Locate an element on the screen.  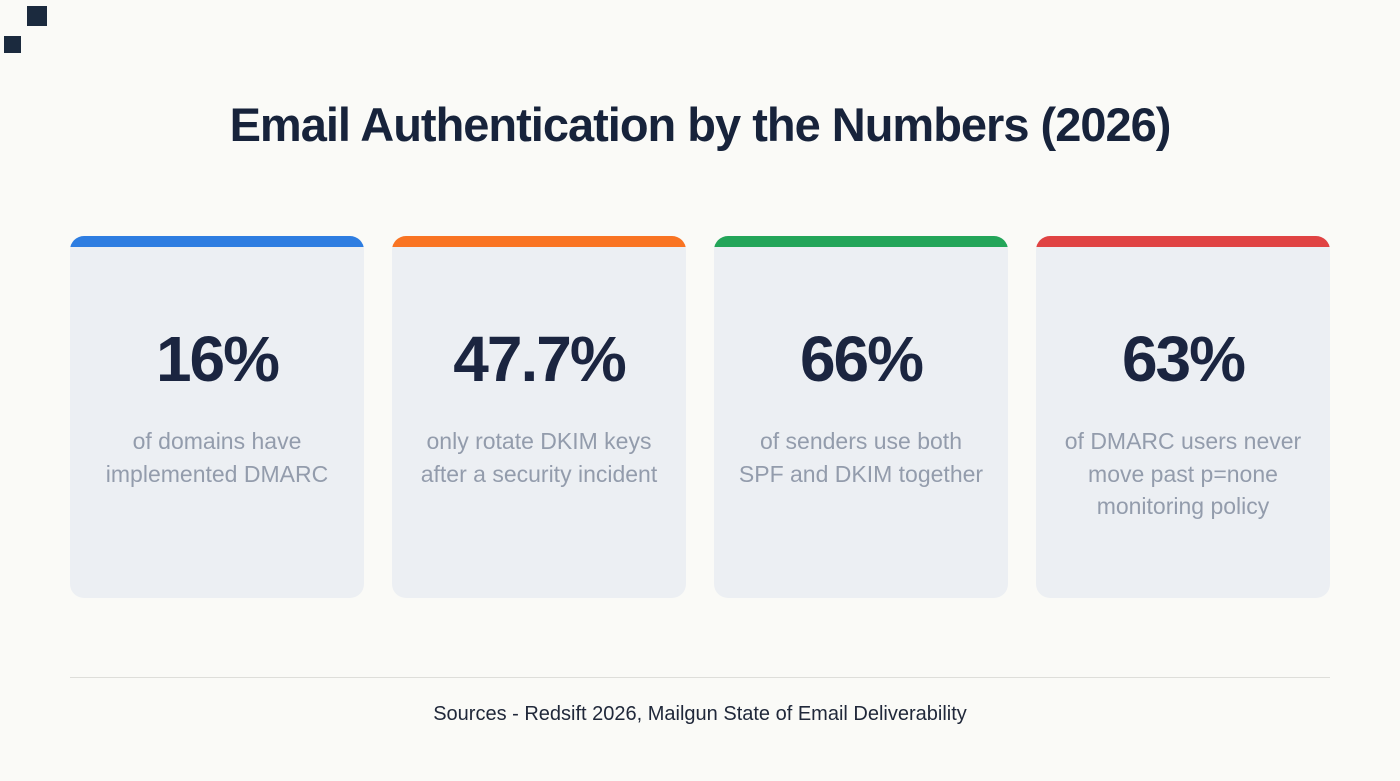
stat-card-dmarc-adoption: 16% of domains have implemented DMARC is located at coordinates (217, 417).